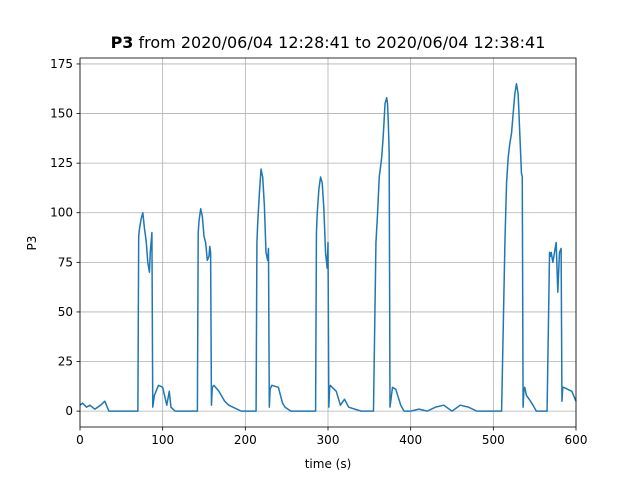 The width and height of the screenshot is (640, 484). I want to click on x-axis-label: time (s), so click(328, 464).